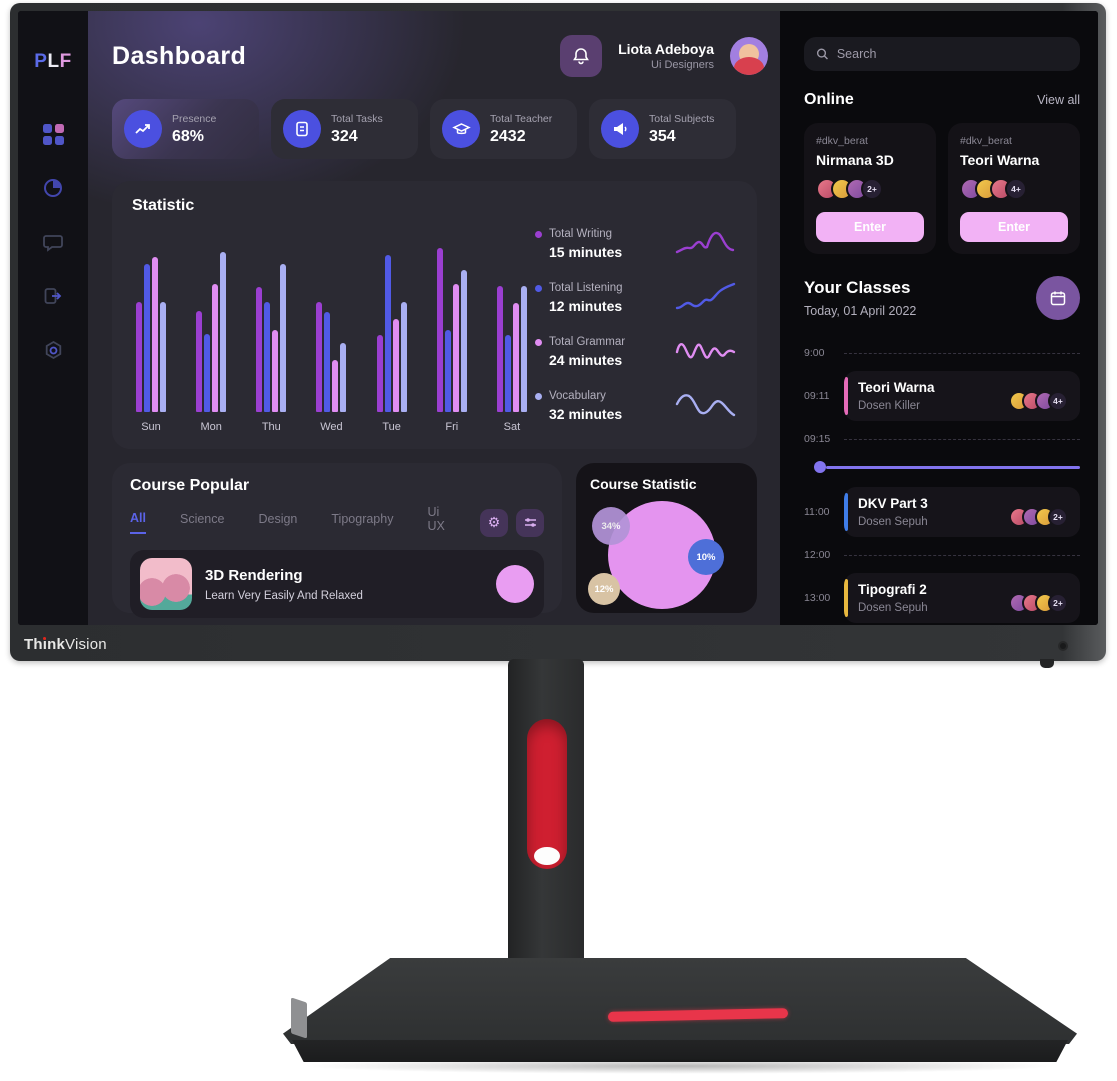 This screenshot has height=1081, width=1117. What do you see at coordinates (202, 519) in the screenshot?
I see `tab-science: Science` at bounding box center [202, 519].